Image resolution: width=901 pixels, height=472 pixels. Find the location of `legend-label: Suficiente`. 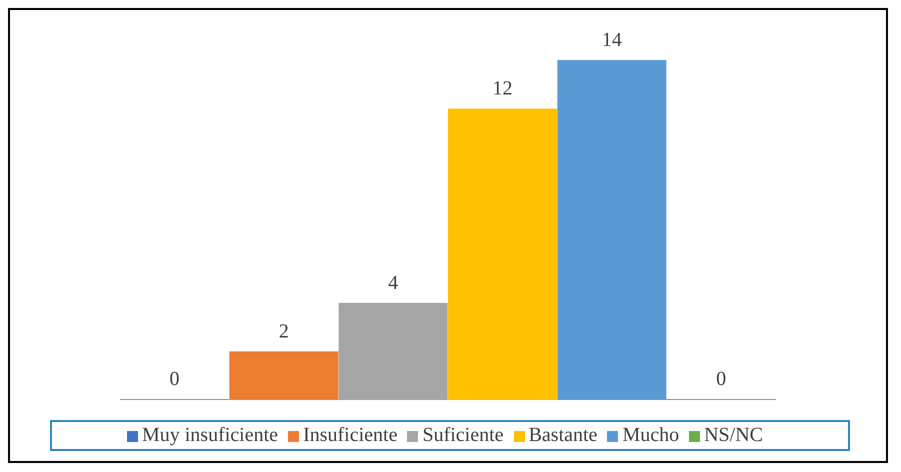

legend-label: Suficiente is located at coordinates (463, 435).